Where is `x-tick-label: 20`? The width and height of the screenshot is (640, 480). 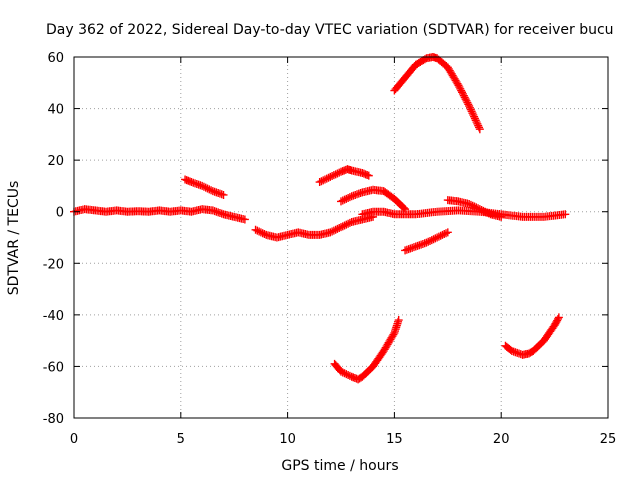
x-tick-label: 20 is located at coordinates (501, 439).